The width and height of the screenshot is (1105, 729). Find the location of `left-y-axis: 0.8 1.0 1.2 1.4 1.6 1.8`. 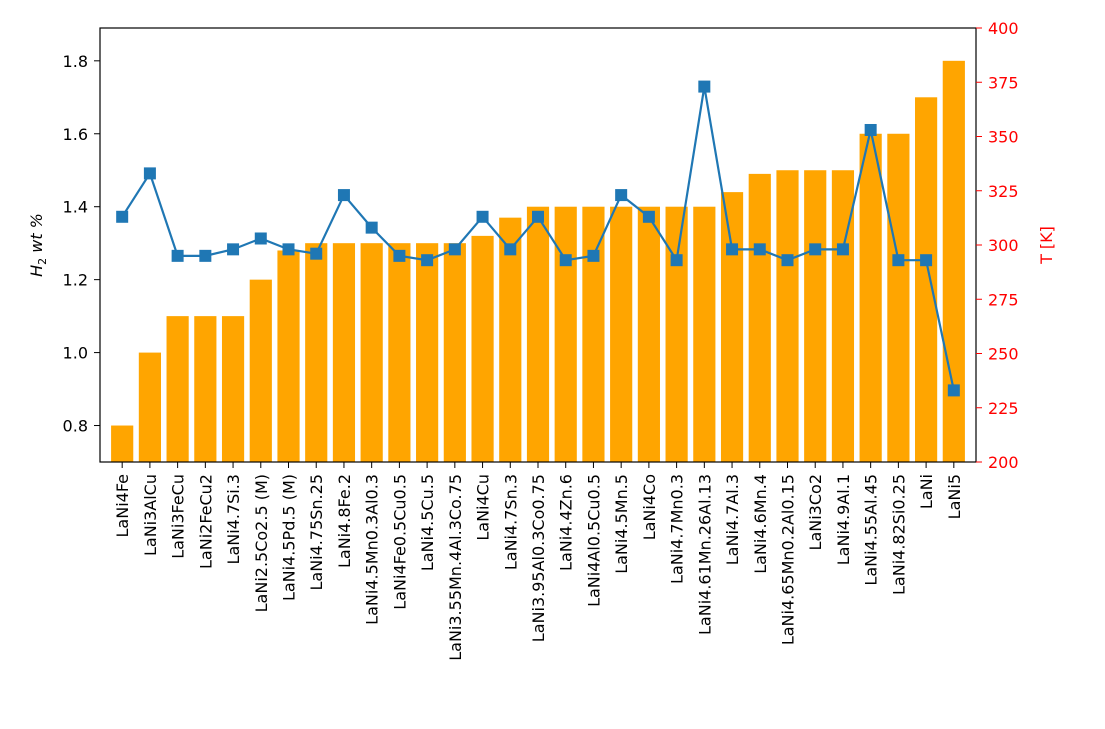

left-y-axis: 0.8 1.0 1.2 1.4 1.6 1.8 is located at coordinates (81, 244).